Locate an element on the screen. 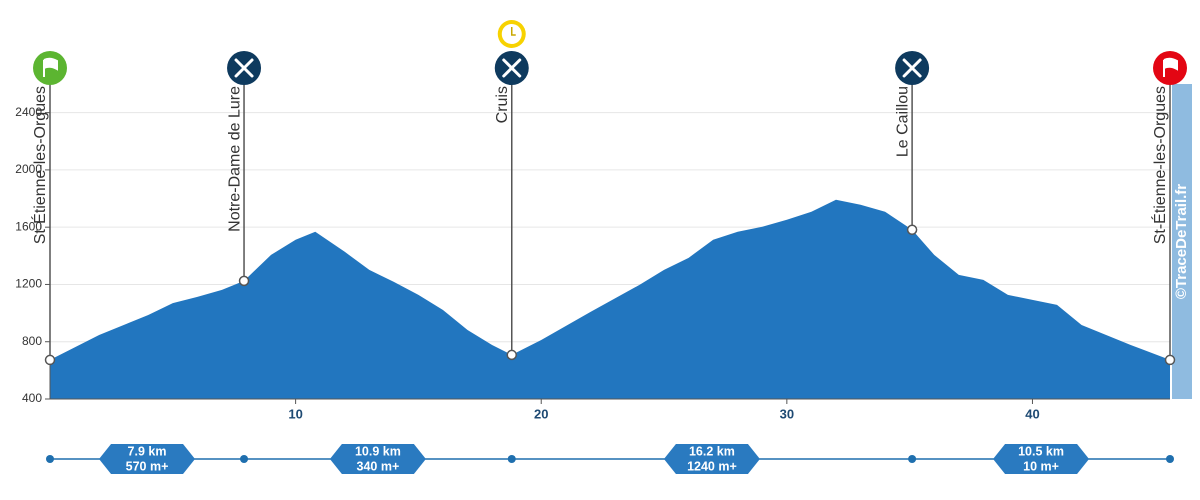 Image resolution: width=1200 pixels, height=500 pixels. segment-gain: 1240 m+ is located at coordinates (712, 466).